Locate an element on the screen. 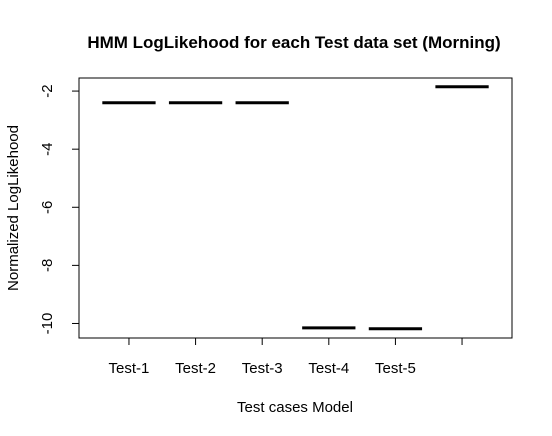 The width and height of the screenshot is (552, 436). x-axis: Test-1 Test-2 Test-3 Test-4 Test-5 is located at coordinates (286, 357).